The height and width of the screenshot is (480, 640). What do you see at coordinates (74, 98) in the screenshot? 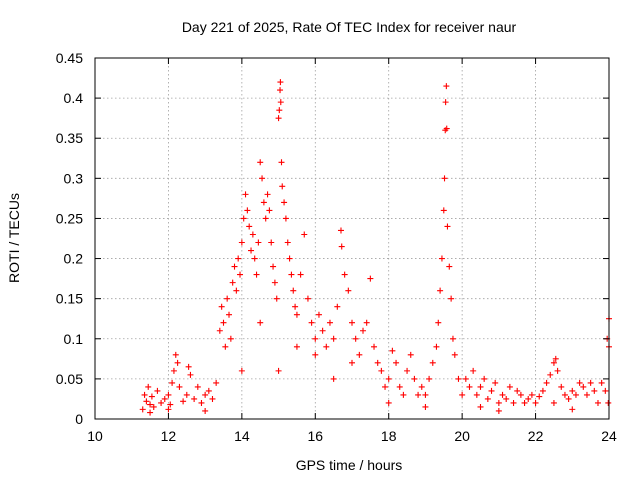
I see `y-tick-label: 0.4` at bounding box center [74, 98].